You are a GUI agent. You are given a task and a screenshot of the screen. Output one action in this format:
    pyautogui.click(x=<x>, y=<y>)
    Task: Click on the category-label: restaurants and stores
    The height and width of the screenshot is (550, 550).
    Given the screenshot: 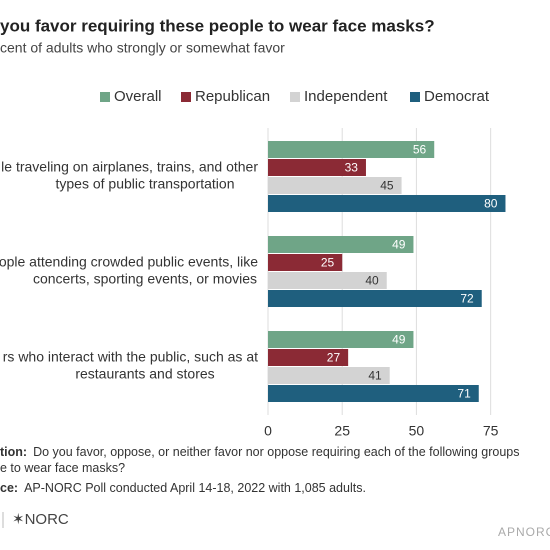 What is the action you would take?
    pyautogui.click(x=144, y=374)
    